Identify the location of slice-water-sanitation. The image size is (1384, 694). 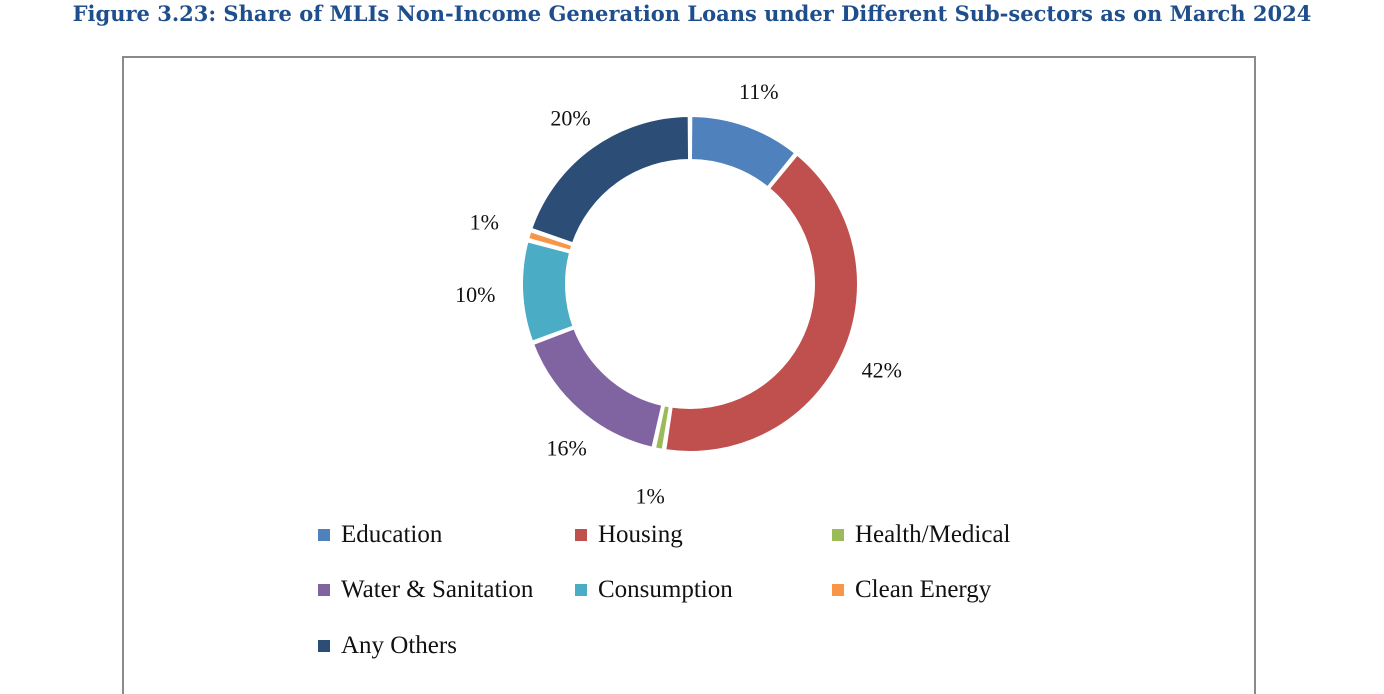
(597, 388).